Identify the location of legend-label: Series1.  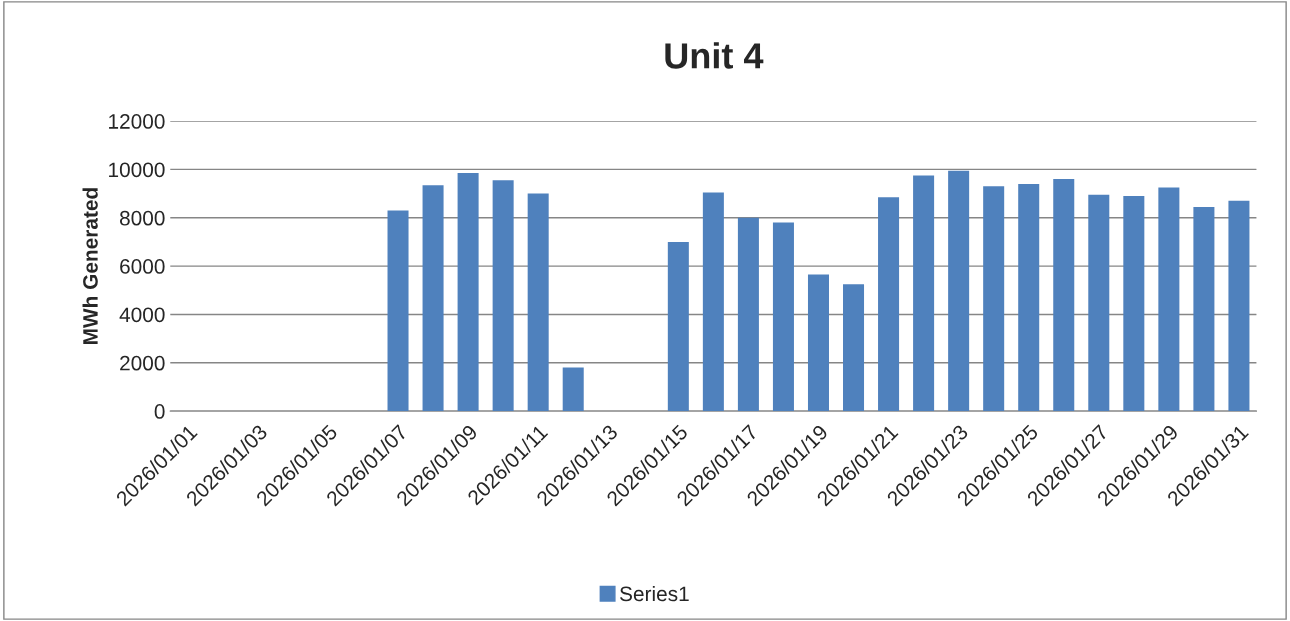
(654, 593).